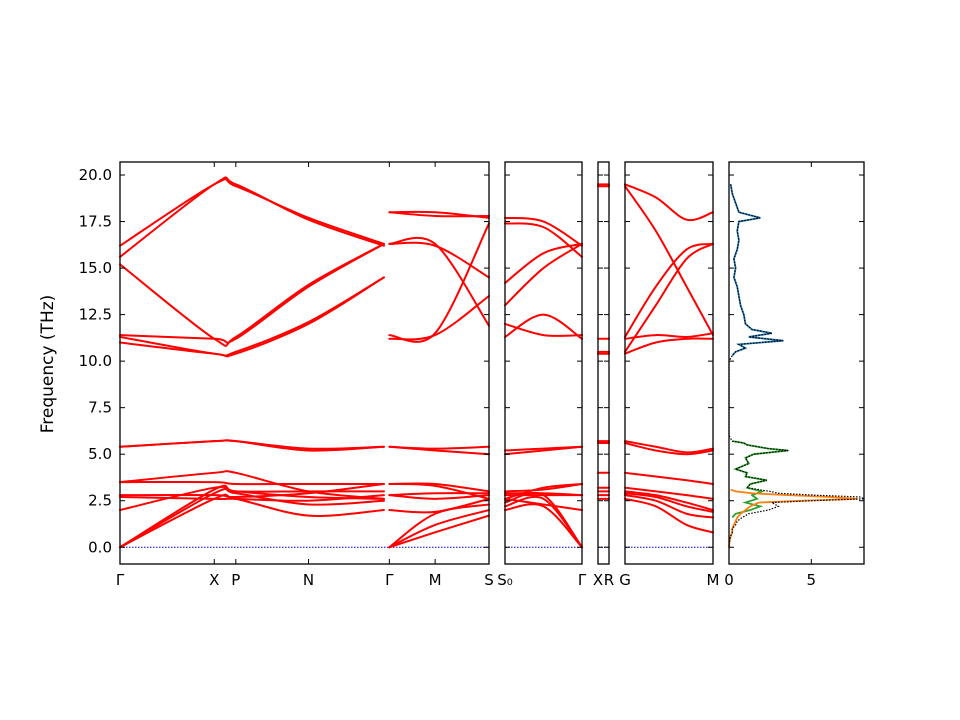 The image size is (960, 720). What do you see at coordinates (100, 547) in the screenshot?
I see `y-tick-label: 0.0` at bounding box center [100, 547].